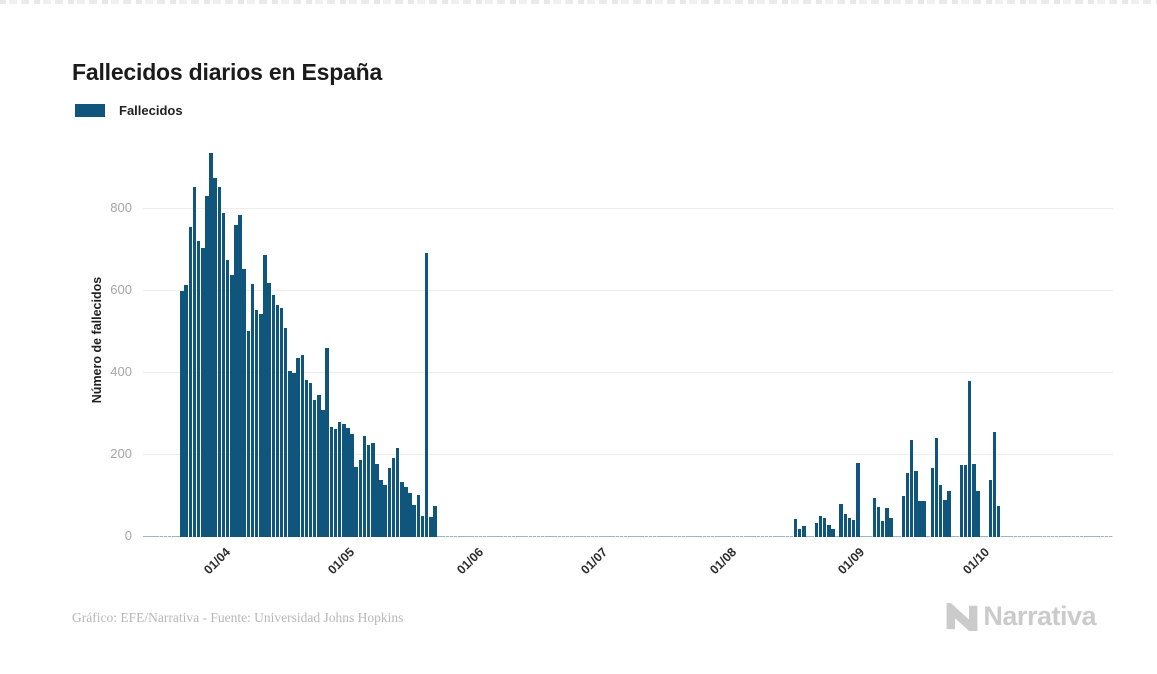 Image resolution: width=1157 pixels, height=674 pixels. Describe the element at coordinates (341, 561) in the screenshot. I see `x-tick-label: 01/05` at that location.